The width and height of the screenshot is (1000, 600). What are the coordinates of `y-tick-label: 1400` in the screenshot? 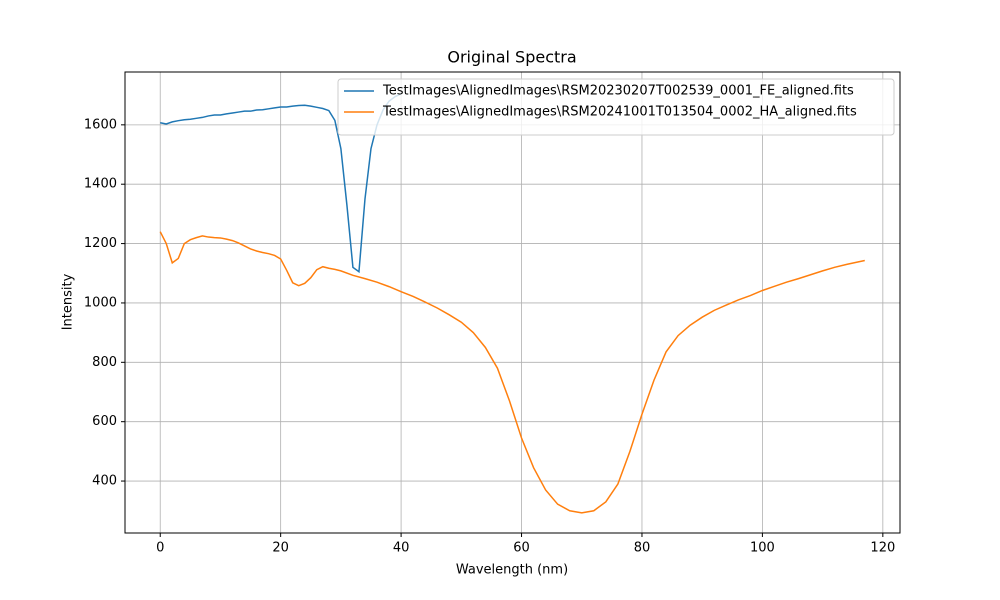 It's located at (100, 184).